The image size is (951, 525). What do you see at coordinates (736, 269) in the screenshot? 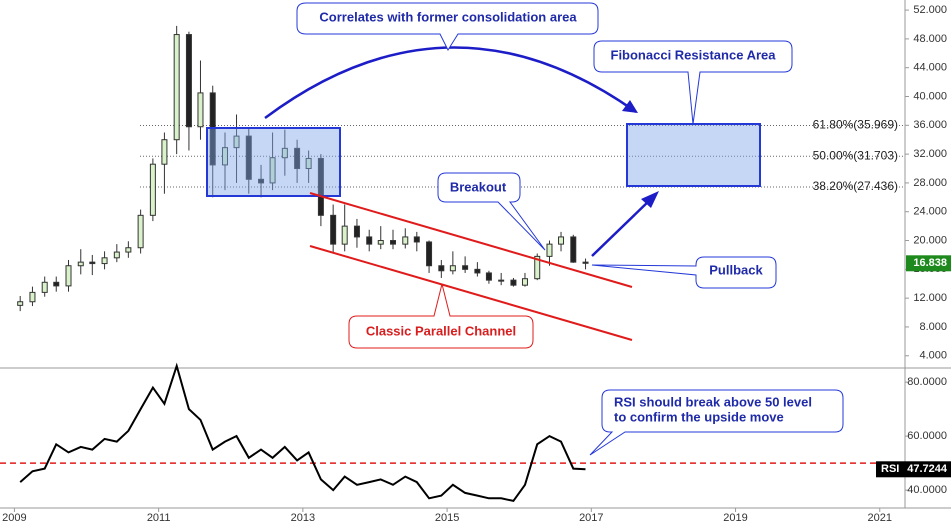
I see `callout-text: Pullback` at bounding box center [736, 269].